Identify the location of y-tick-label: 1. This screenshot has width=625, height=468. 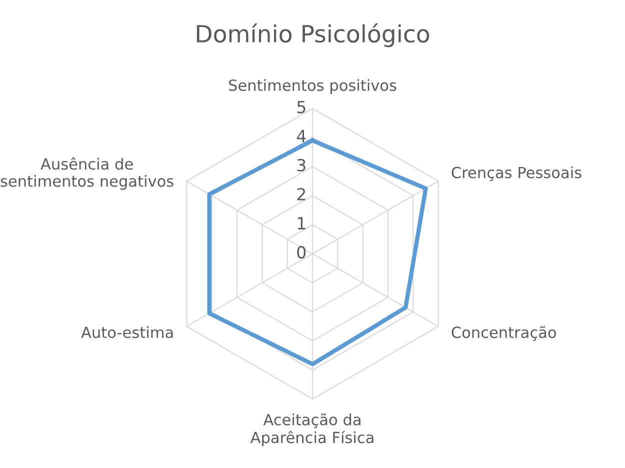
(302, 223).